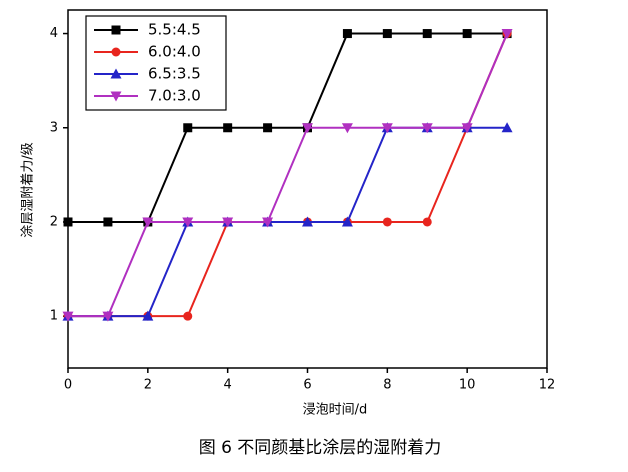 The width and height of the screenshot is (628, 472). What do you see at coordinates (467, 385) in the screenshot?
I see `x-tick-label: 10` at bounding box center [467, 385].